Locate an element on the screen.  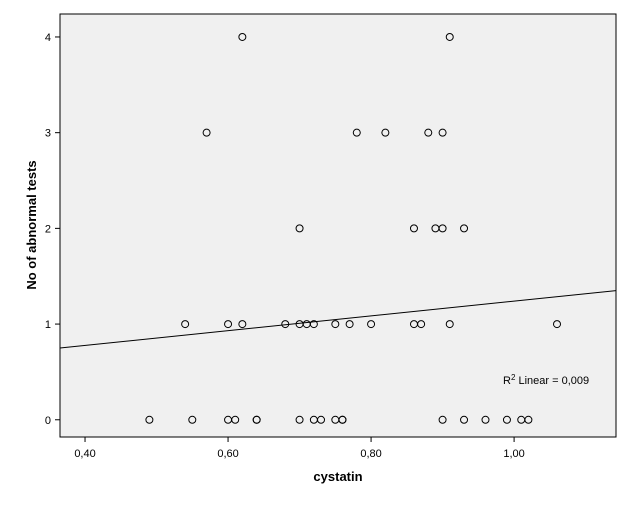
fit-line-group is located at coordinates (338, 319).